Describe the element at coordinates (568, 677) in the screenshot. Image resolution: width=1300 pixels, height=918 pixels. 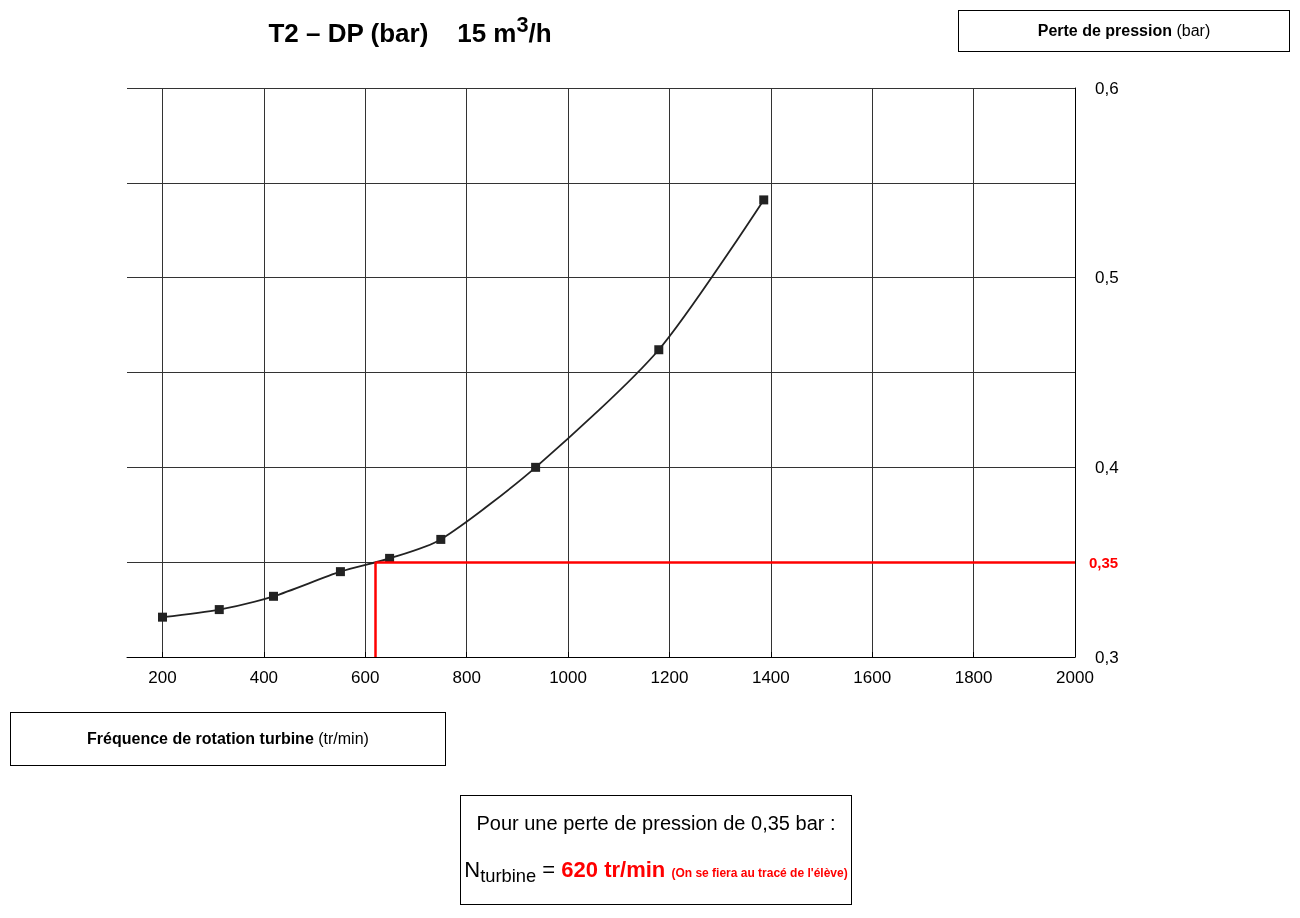
I see `x-tick-label: 1000` at that location.